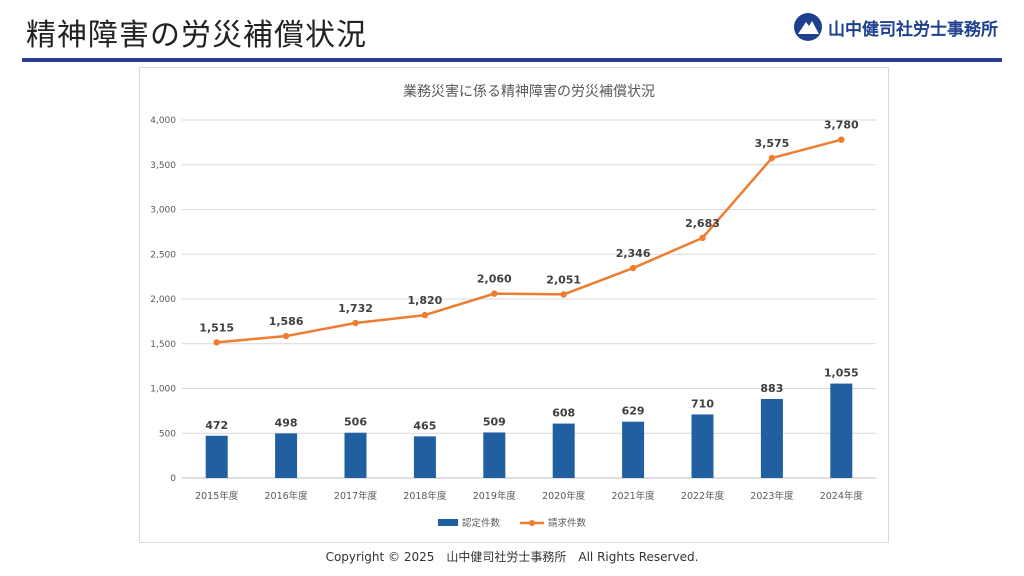  I want to click on line-data-label: 3,780, so click(841, 125).